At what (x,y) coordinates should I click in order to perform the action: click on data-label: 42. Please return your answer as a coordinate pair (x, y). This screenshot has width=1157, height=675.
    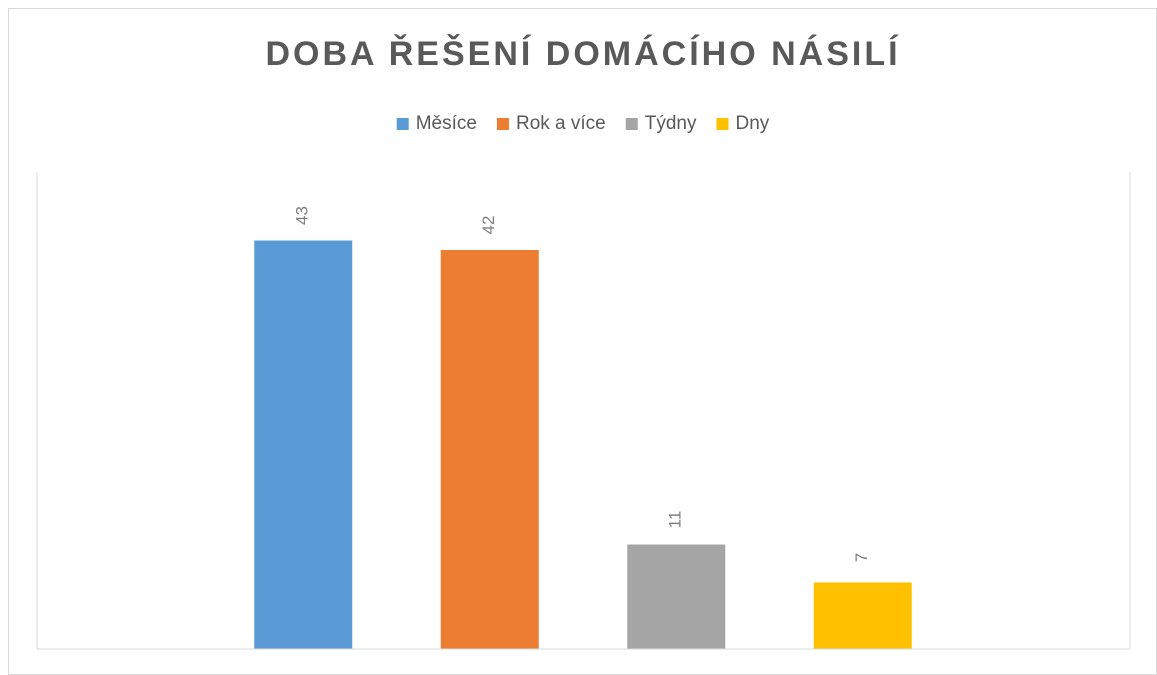
    Looking at the image, I should click on (488, 225).